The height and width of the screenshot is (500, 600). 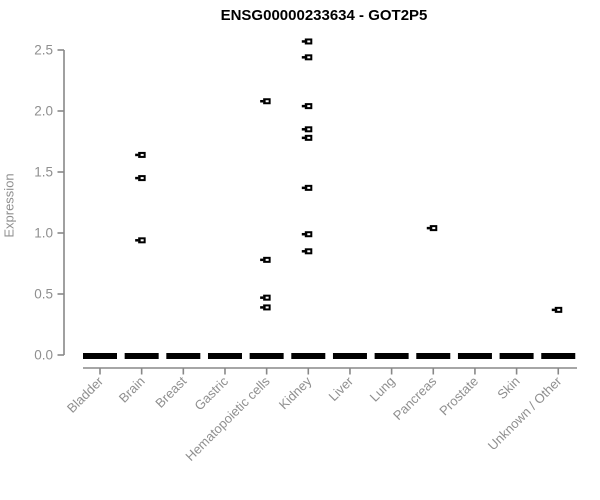 I want to click on y-tick-label: 0.0, so click(x=43, y=355).